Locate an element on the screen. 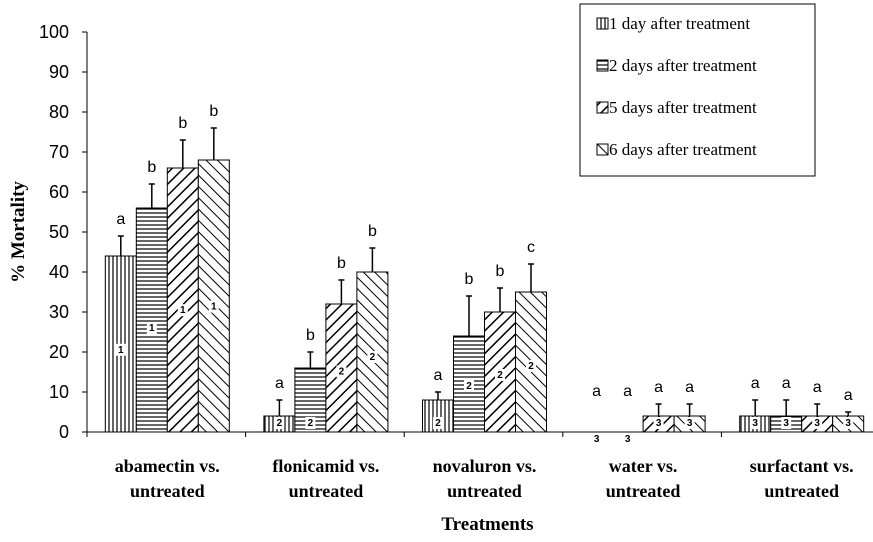 Image resolution: width=873 pixels, height=542 pixels. y-tick-label: 90 is located at coordinates (59, 72).